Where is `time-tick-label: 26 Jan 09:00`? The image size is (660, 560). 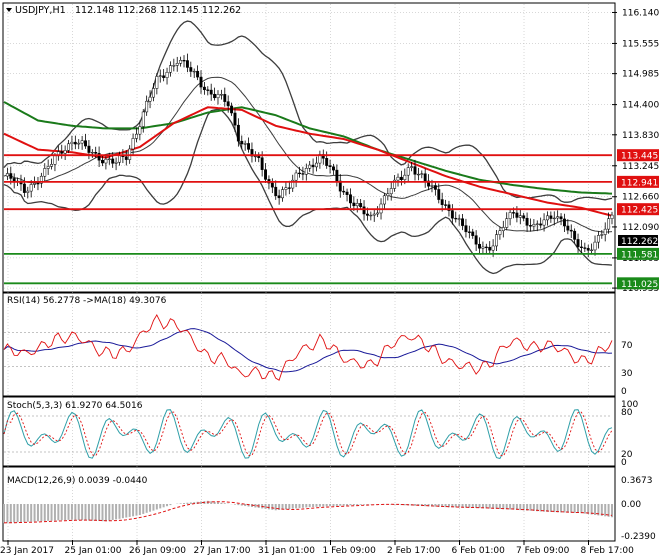
time-tick-label: 26 Jan 09:00 is located at coordinates (157, 551).